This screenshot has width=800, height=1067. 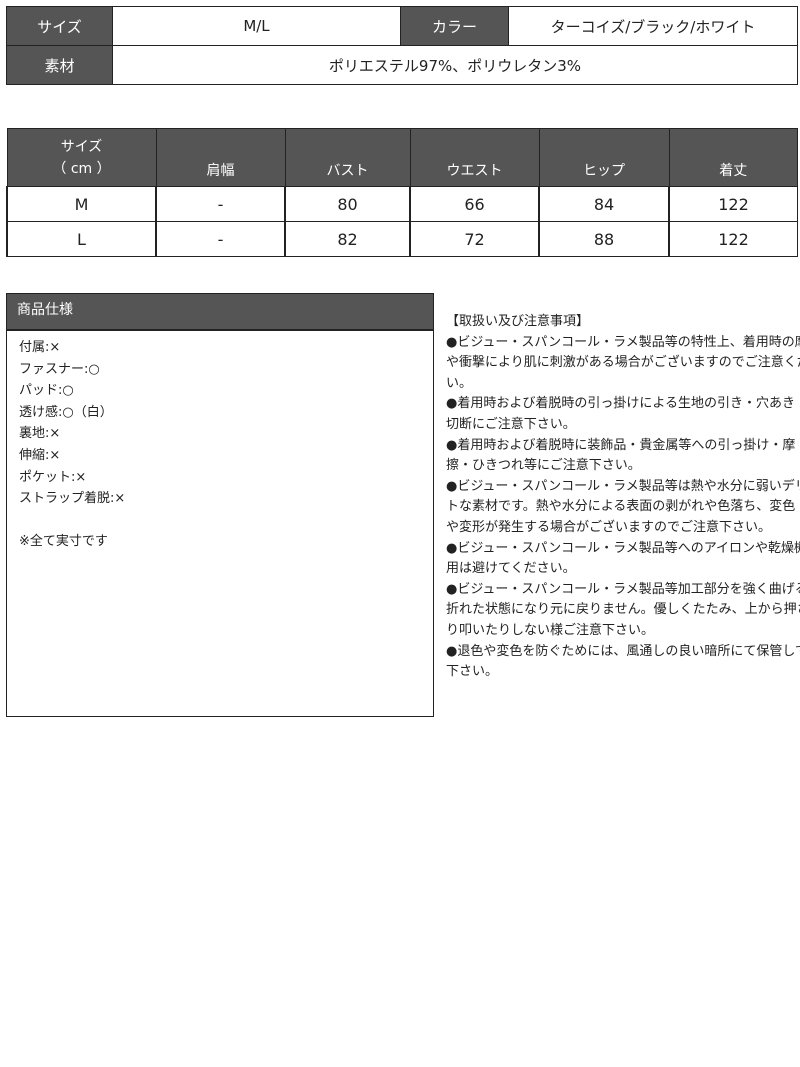 I want to click on cell: 88, so click(x=604, y=239).